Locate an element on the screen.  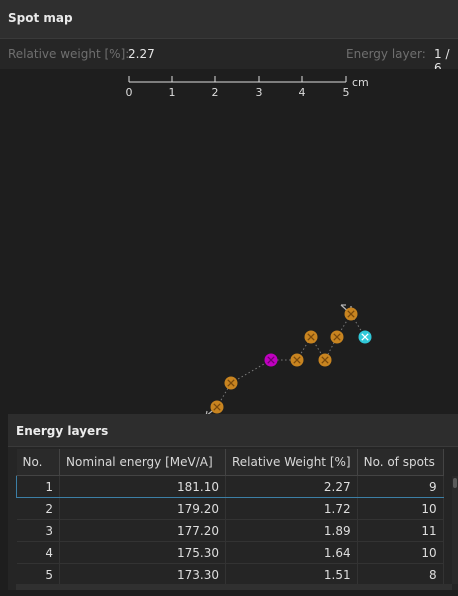
window-titlebar: Spot map is located at coordinates (229, 19).